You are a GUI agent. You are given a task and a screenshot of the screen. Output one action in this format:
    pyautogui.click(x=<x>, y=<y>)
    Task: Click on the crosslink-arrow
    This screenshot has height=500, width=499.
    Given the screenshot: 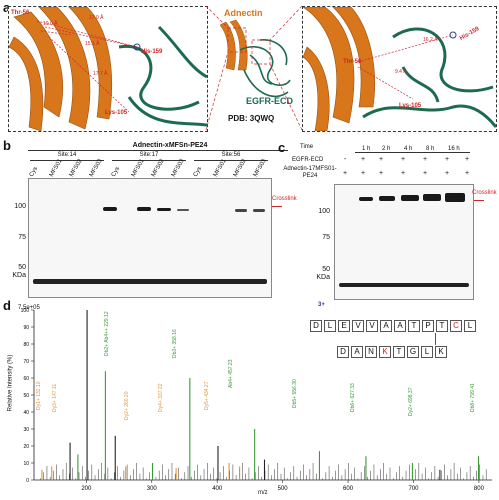 What is the action you would take?
    pyautogui.click(x=277, y=206)
    